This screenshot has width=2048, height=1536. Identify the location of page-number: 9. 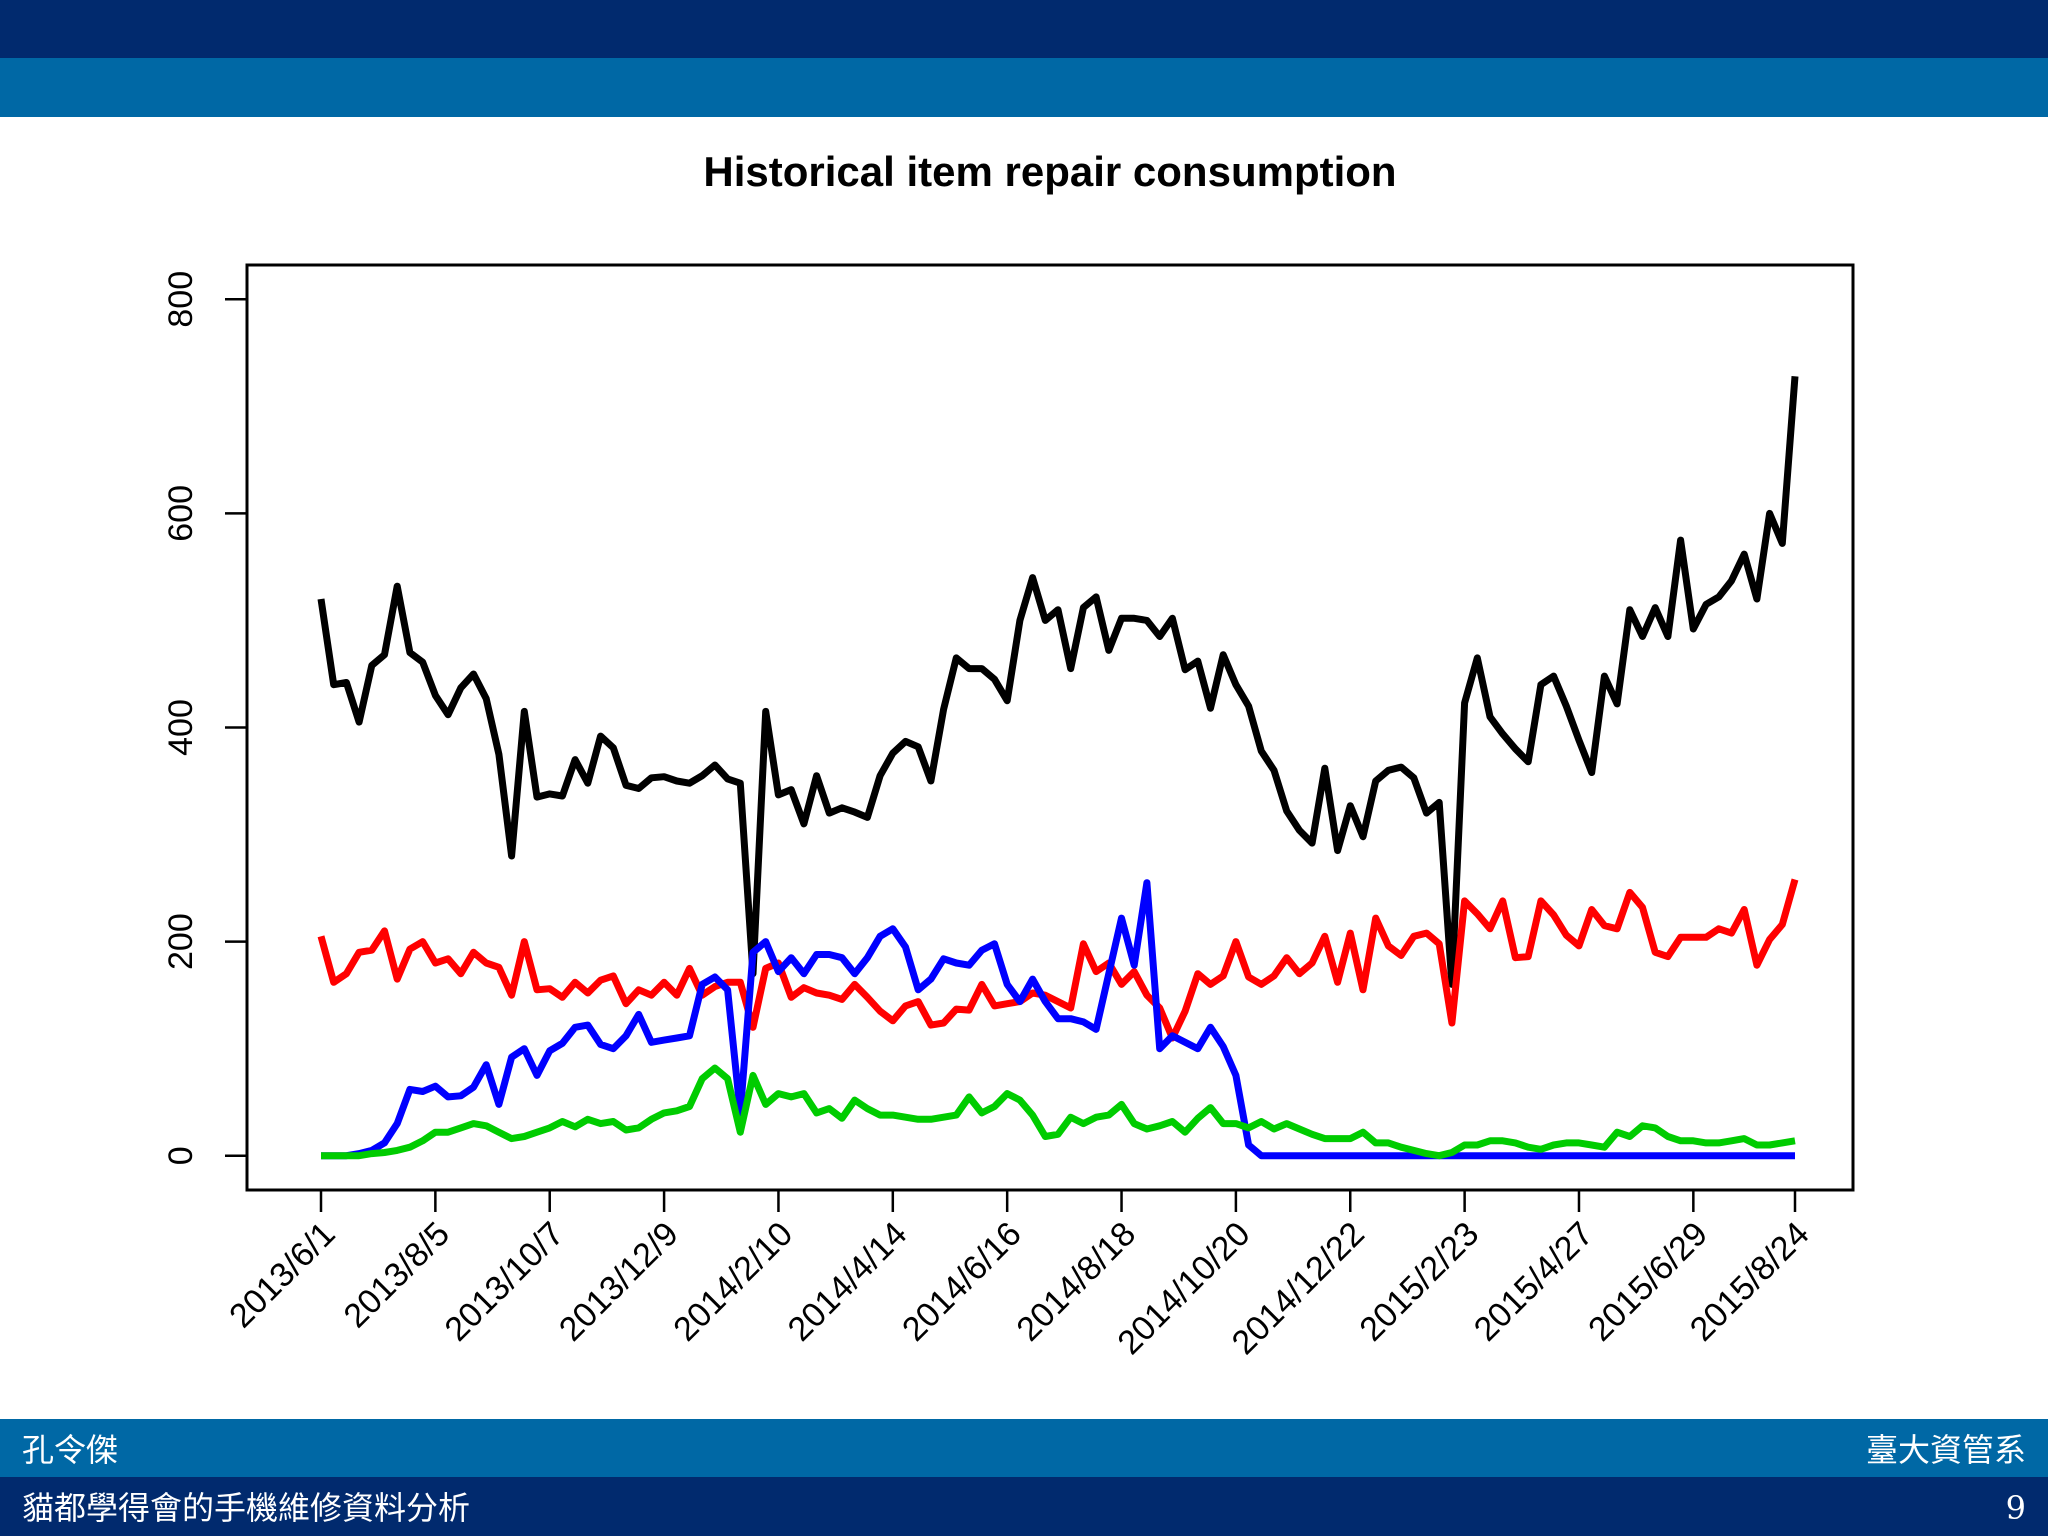
(2015, 1508).